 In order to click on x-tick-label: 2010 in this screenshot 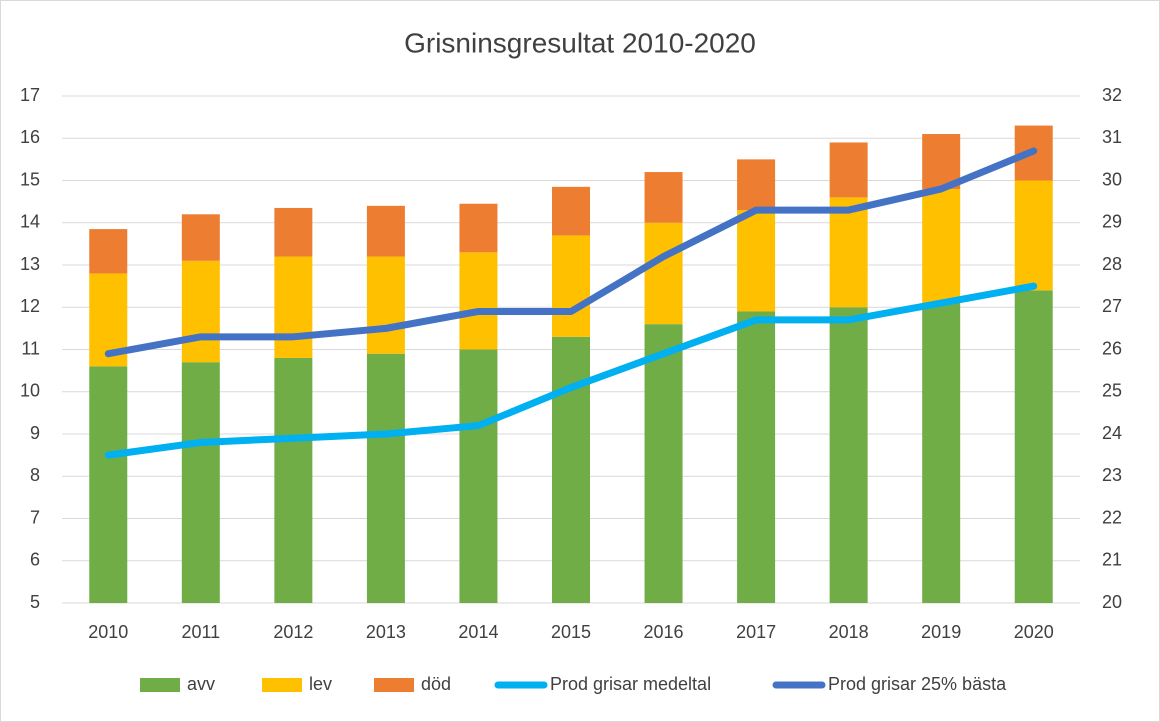, I will do `click(108, 632)`.